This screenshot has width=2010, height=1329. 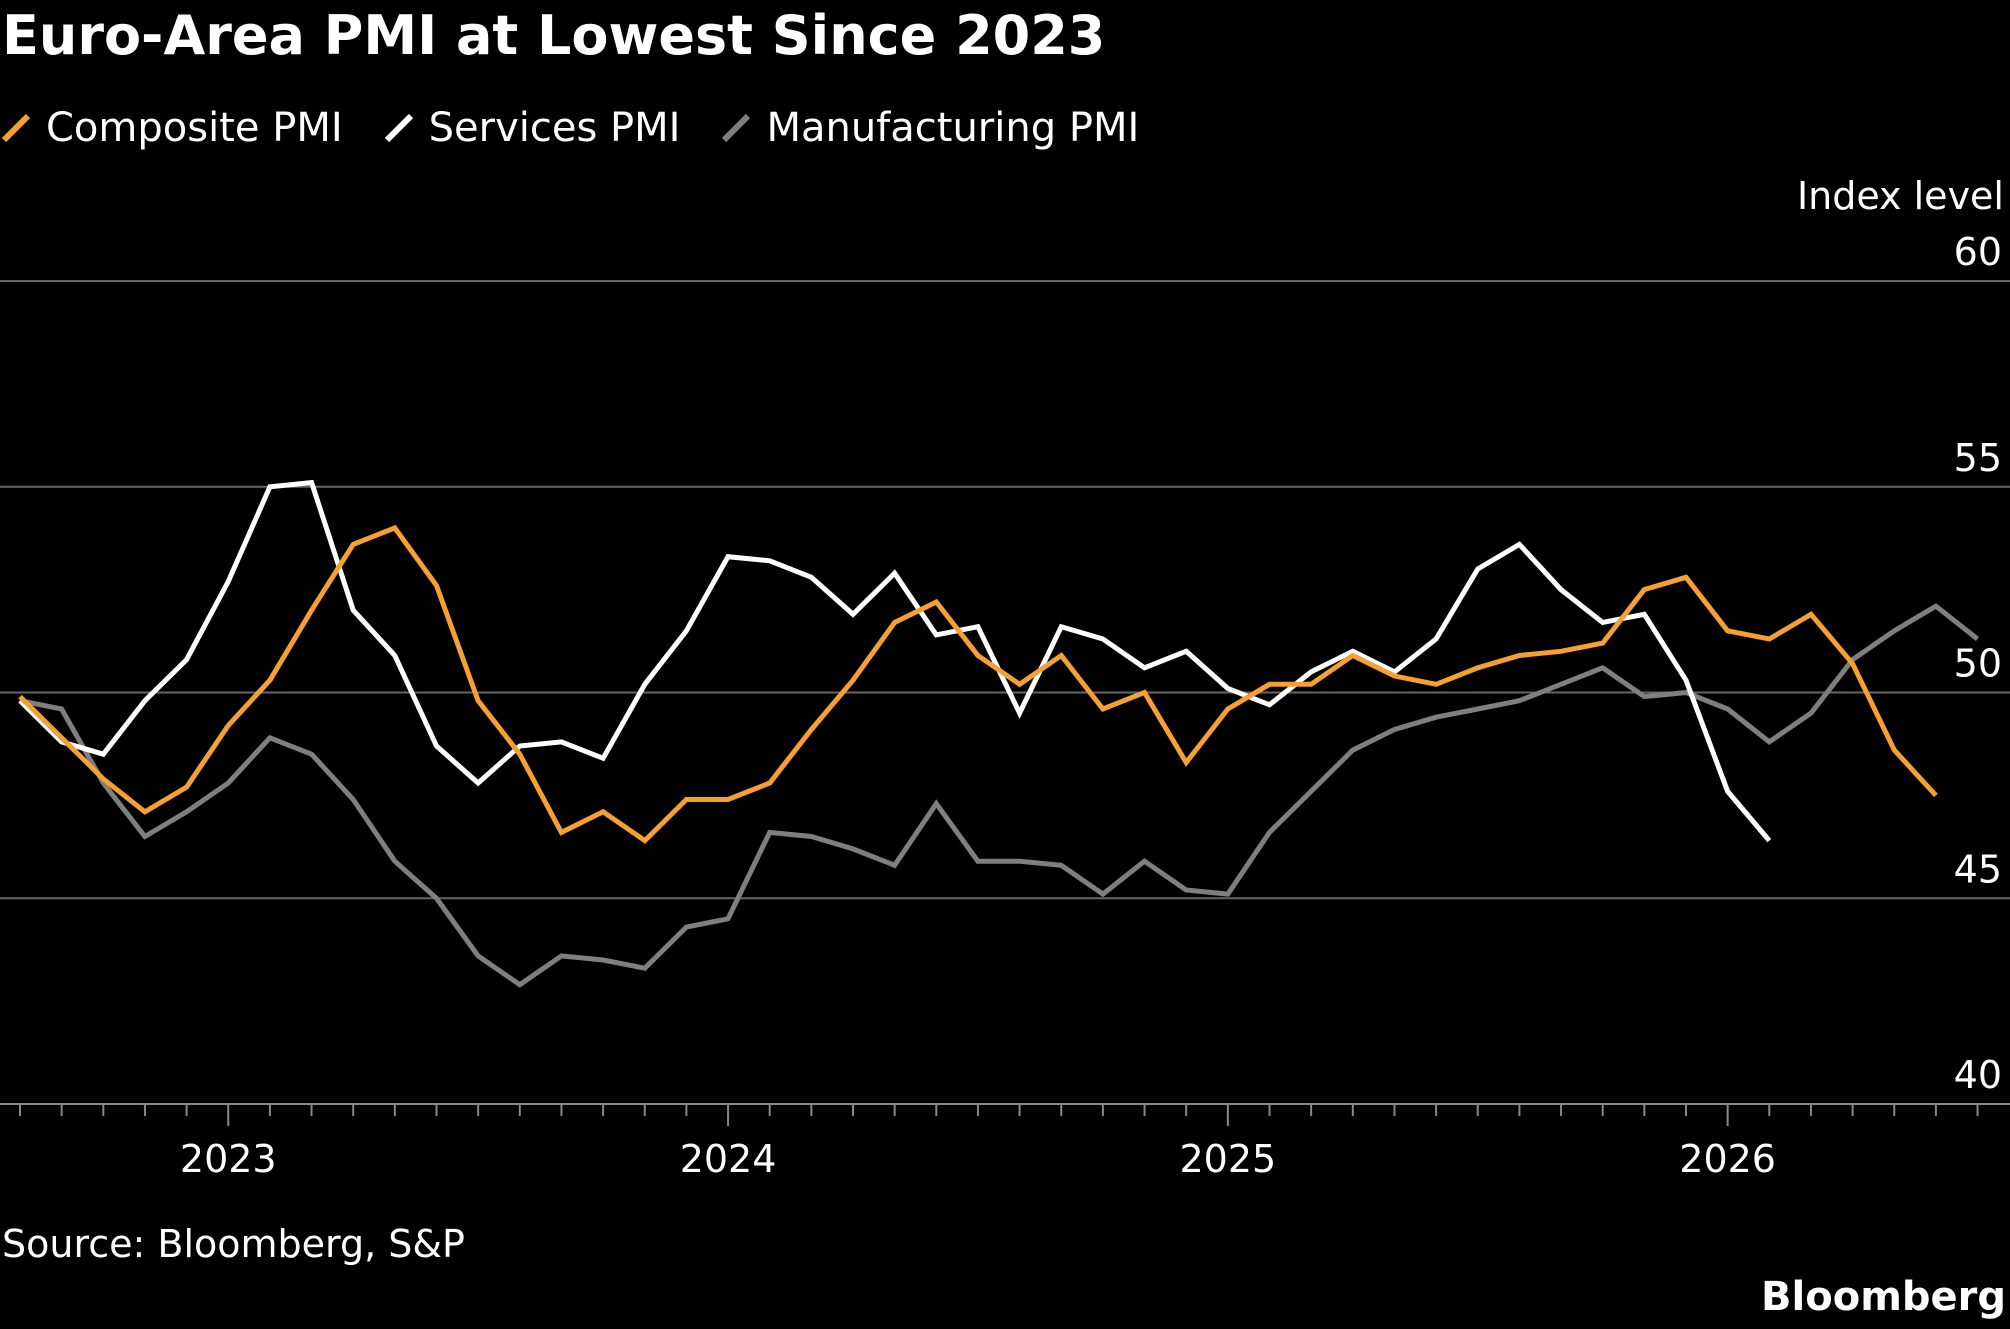 What do you see at coordinates (1883, 1297) in the screenshot?
I see `bloomberg-logo: Bloomberg` at bounding box center [1883, 1297].